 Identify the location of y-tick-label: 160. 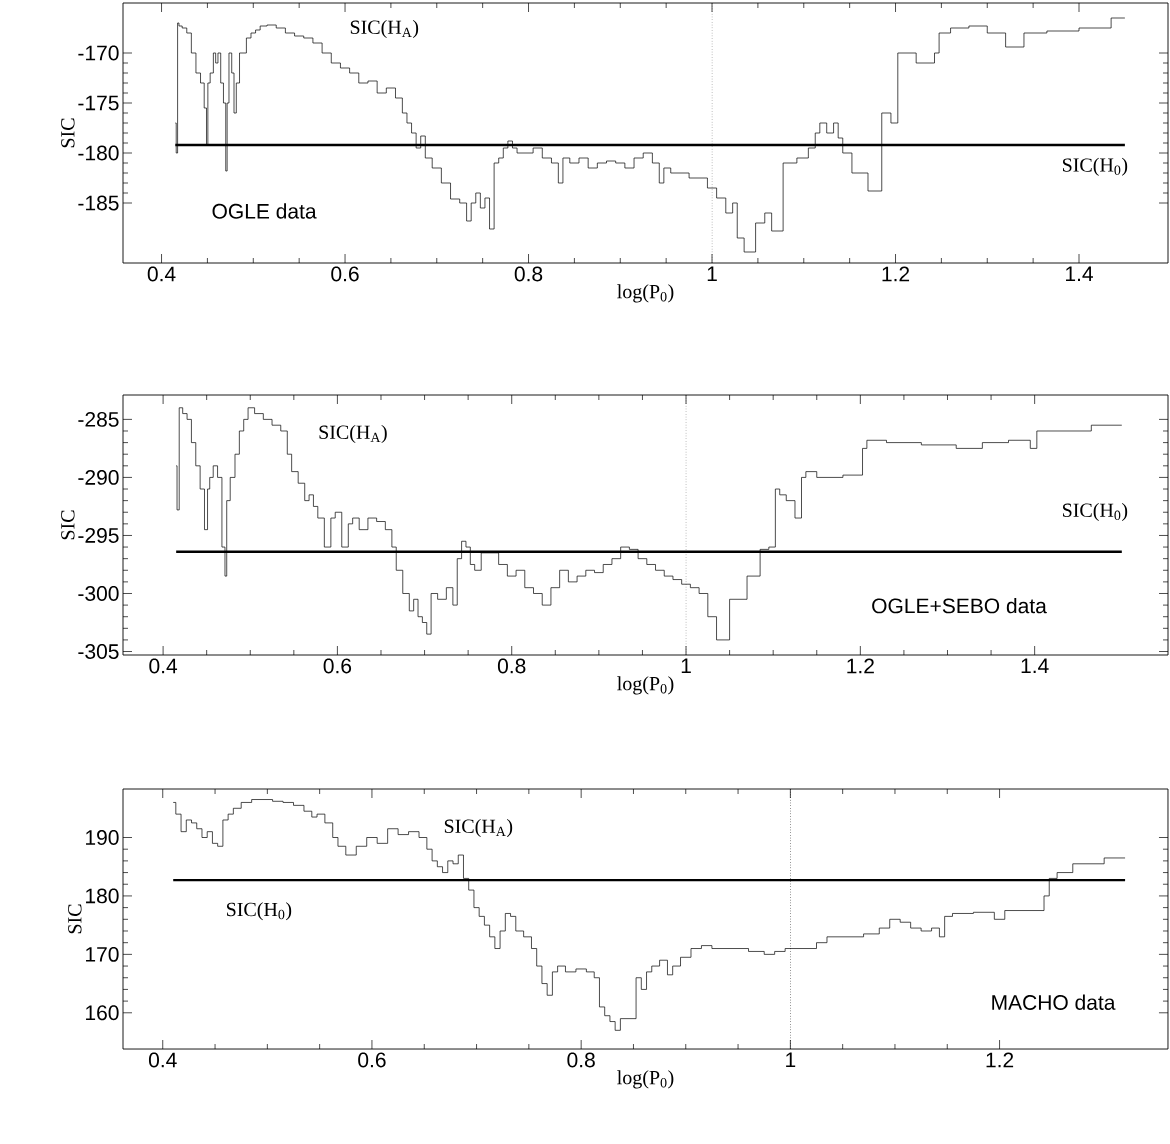
(102, 1013).